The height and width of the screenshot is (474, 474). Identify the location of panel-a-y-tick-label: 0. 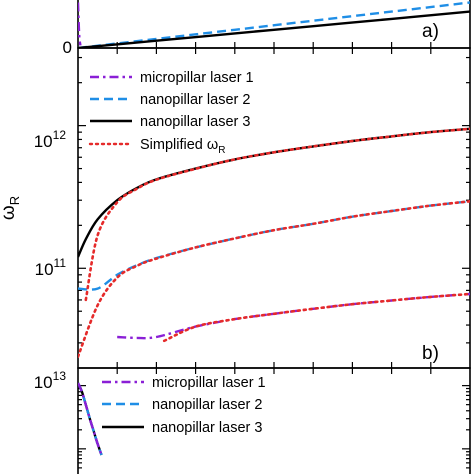
(67, 47).